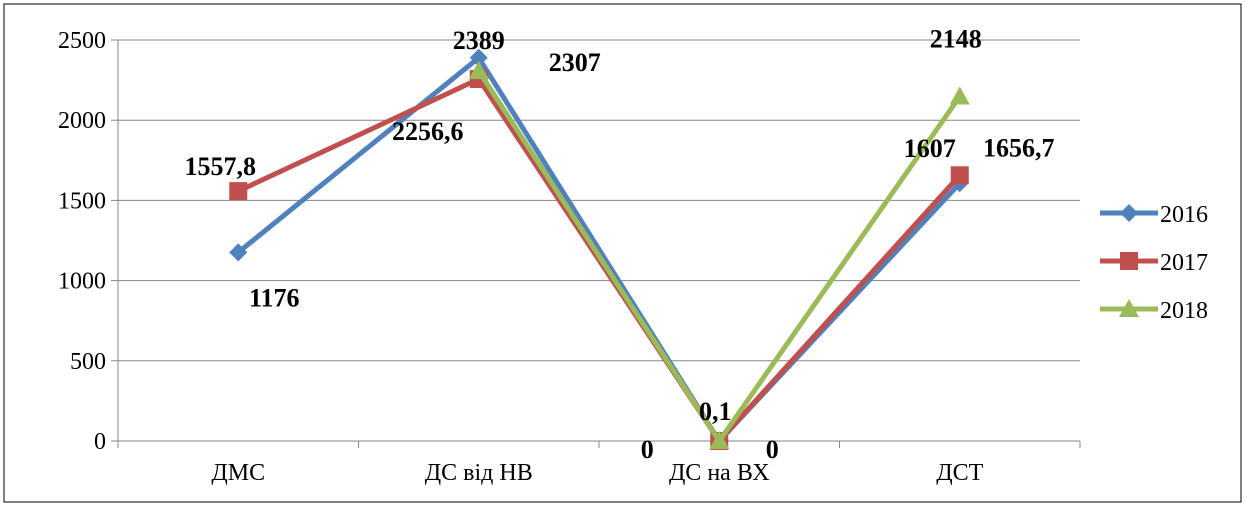  What do you see at coordinates (575, 62) in the screenshot?
I see `data-label-2018-1: 2307` at bounding box center [575, 62].